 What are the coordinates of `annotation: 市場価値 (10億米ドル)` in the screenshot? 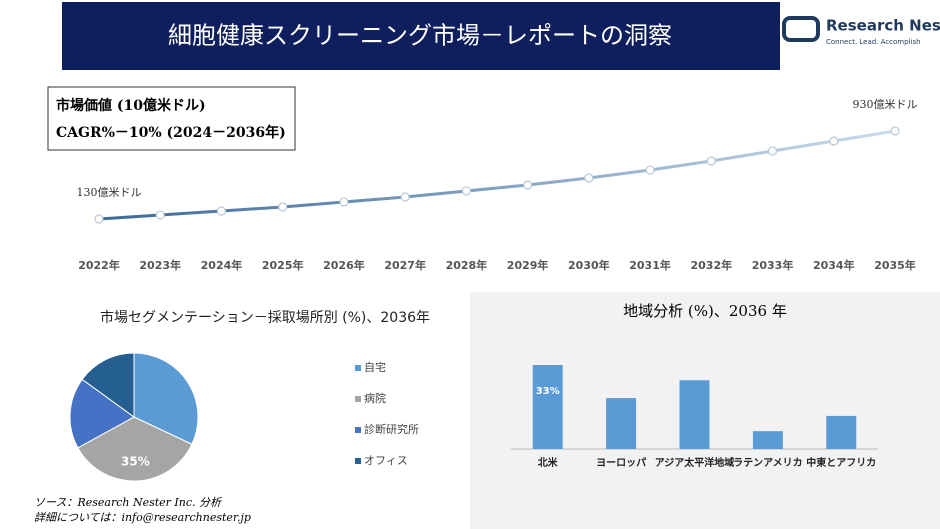 It's located at (131, 105).